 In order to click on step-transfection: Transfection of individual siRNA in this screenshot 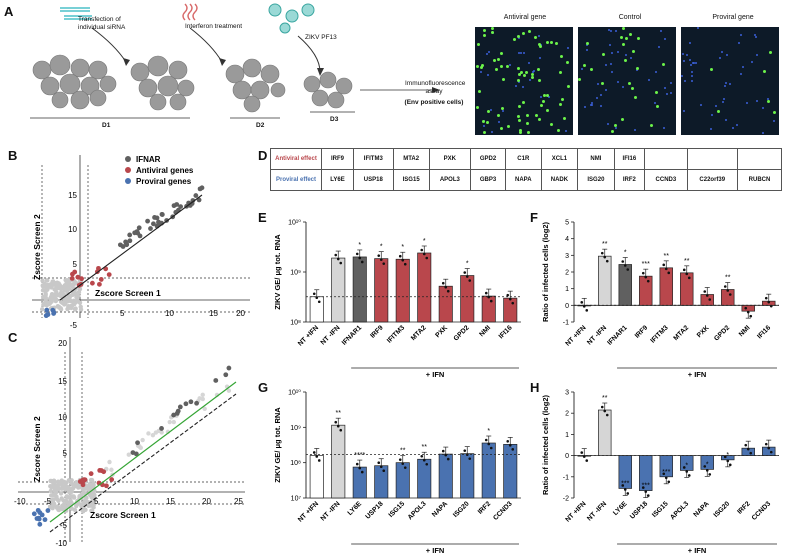, I will do `click(102, 23)`.